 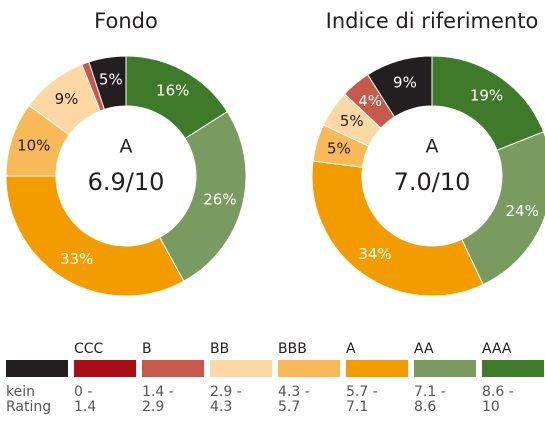 What do you see at coordinates (220, 349) in the screenshot?
I see `legend-label: BB` at bounding box center [220, 349].